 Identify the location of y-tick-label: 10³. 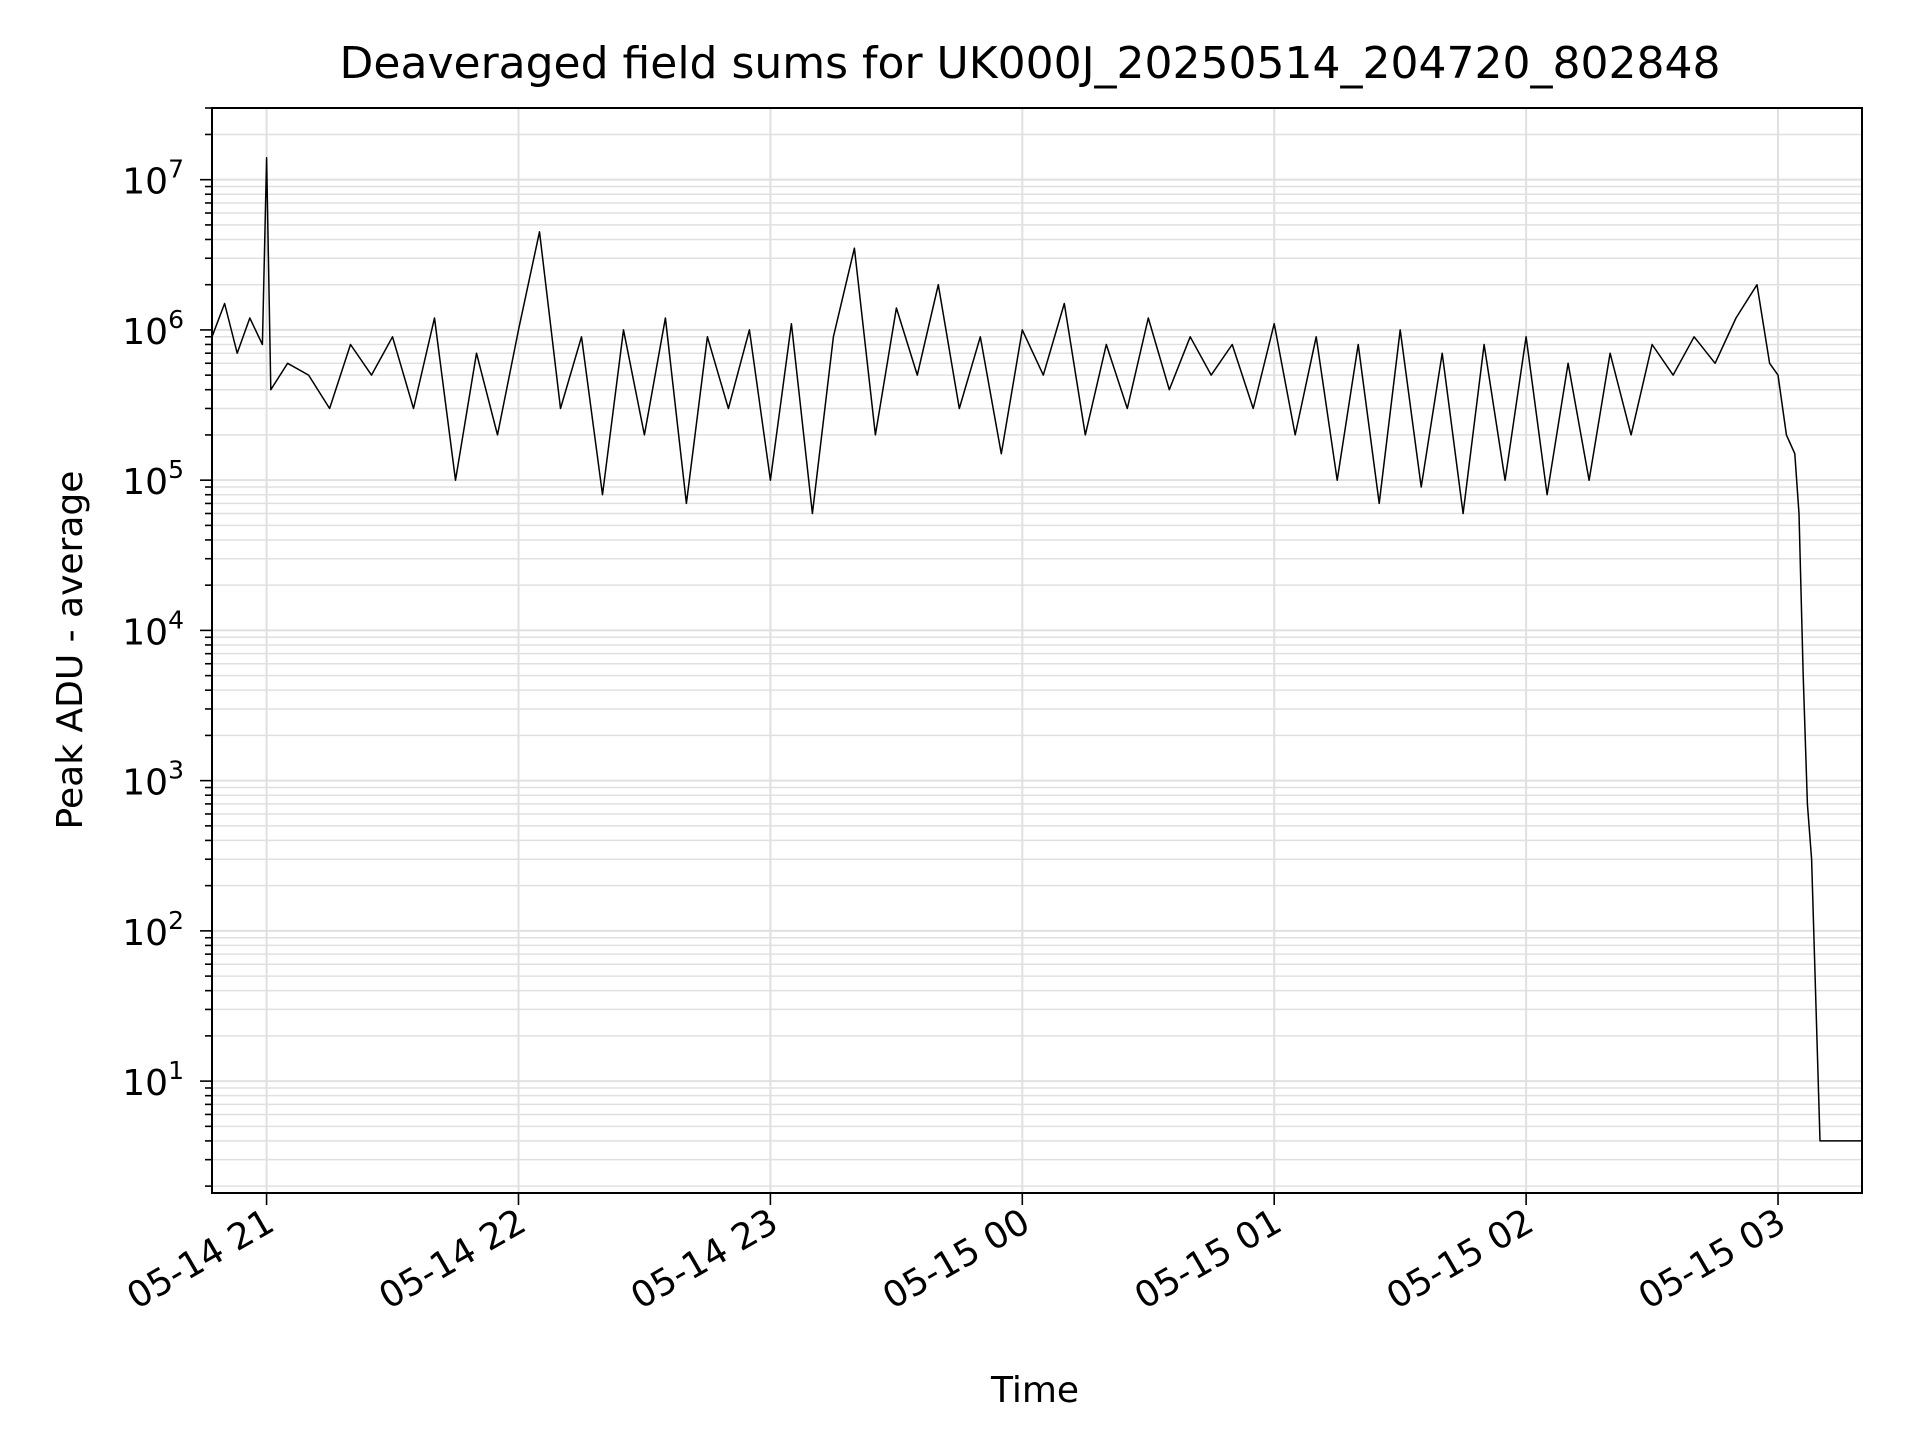
(153, 780).